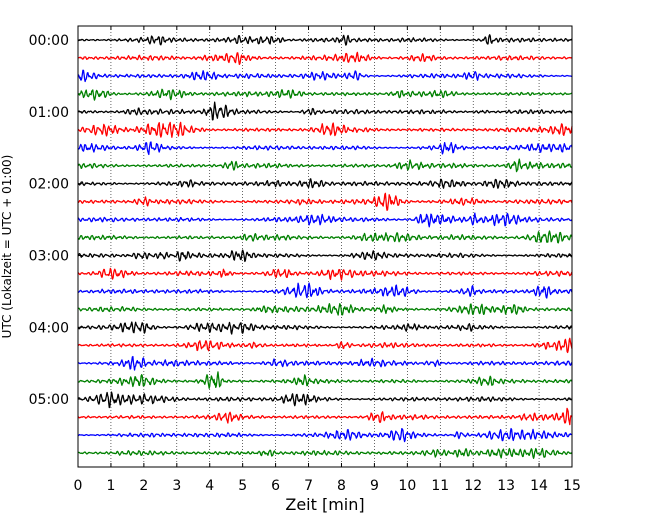 This screenshot has height=520, width=650. Describe the element at coordinates (341, 486) in the screenshot. I see `x-tick-label: 8` at that location.